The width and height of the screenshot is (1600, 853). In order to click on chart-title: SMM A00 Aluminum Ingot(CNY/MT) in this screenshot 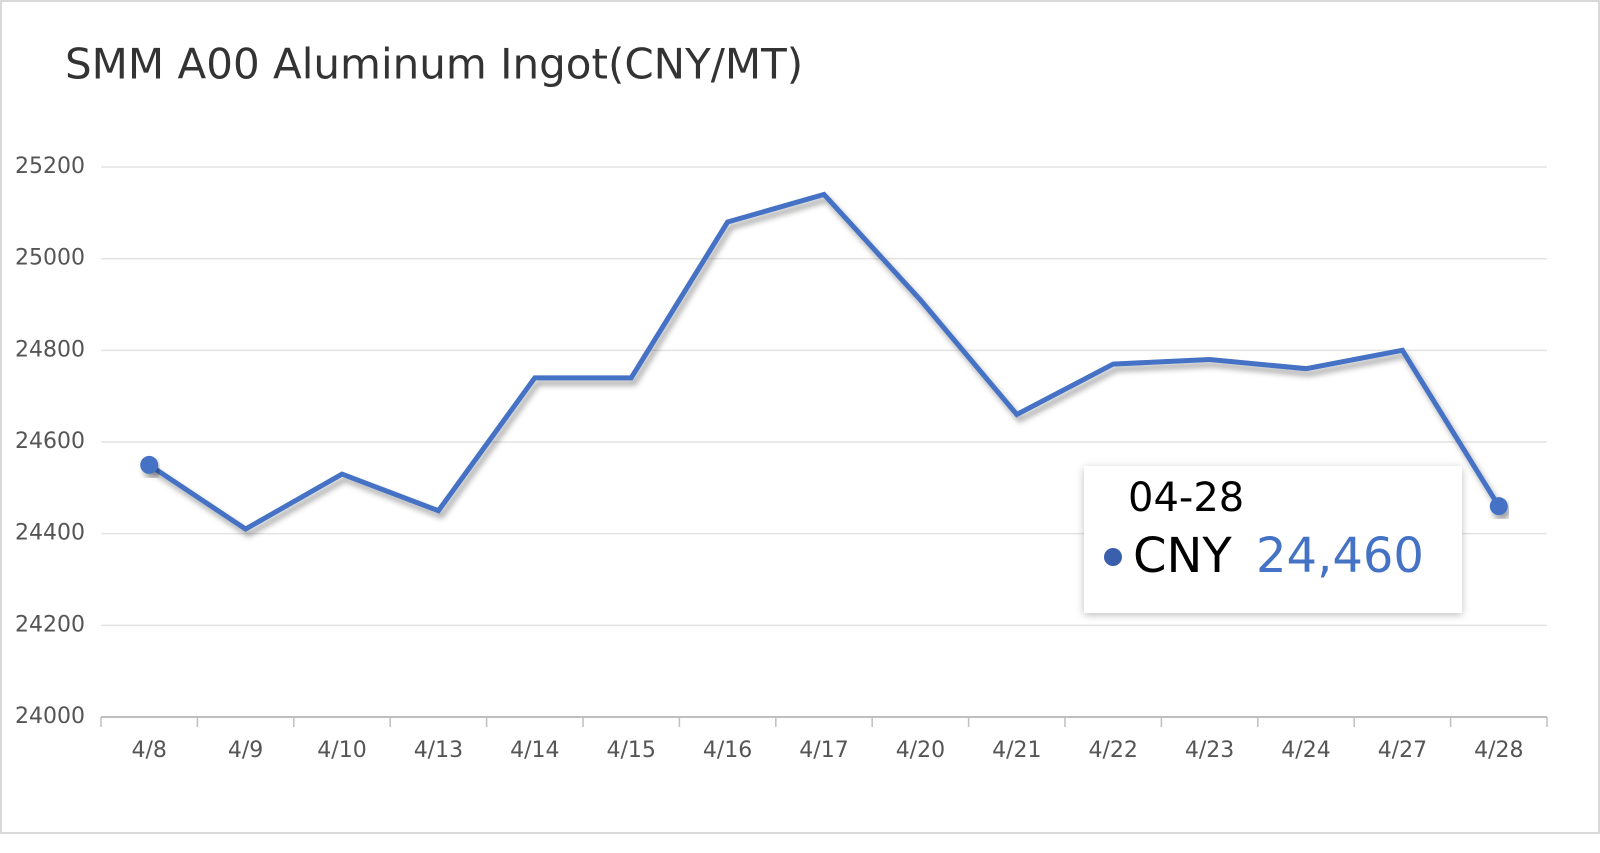, I will do `click(434, 64)`.